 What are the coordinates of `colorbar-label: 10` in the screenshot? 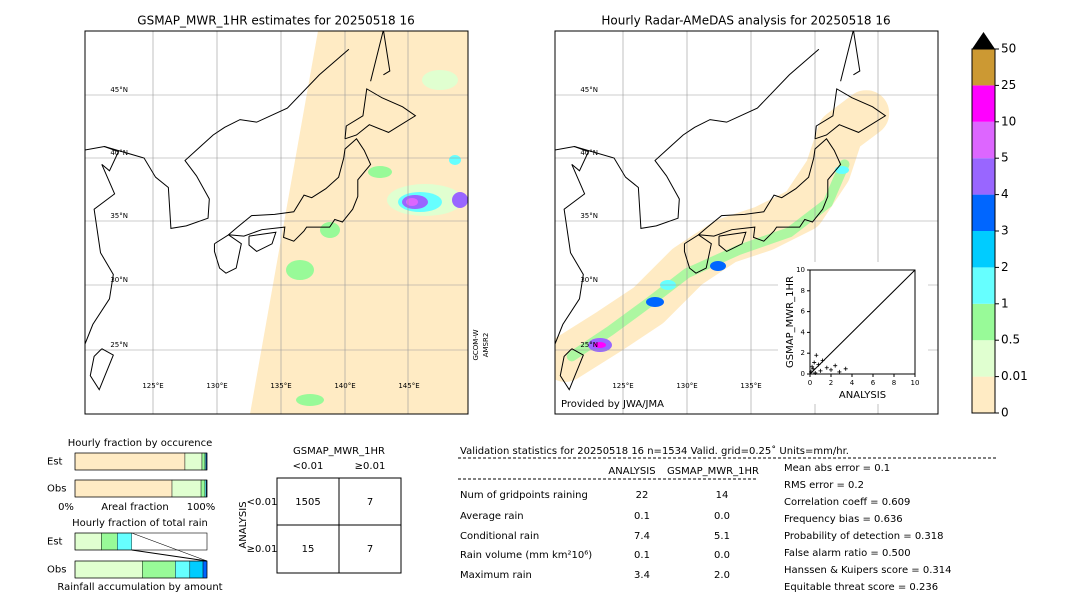 It's located at (1008, 121).